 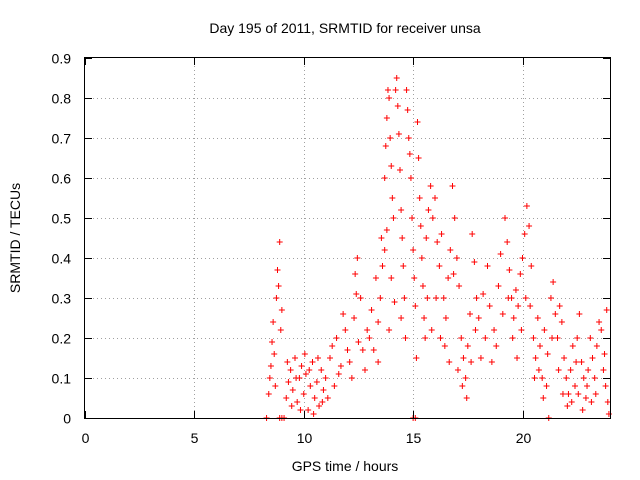 I want to click on y-tick-label: 0.1, so click(x=62, y=379).